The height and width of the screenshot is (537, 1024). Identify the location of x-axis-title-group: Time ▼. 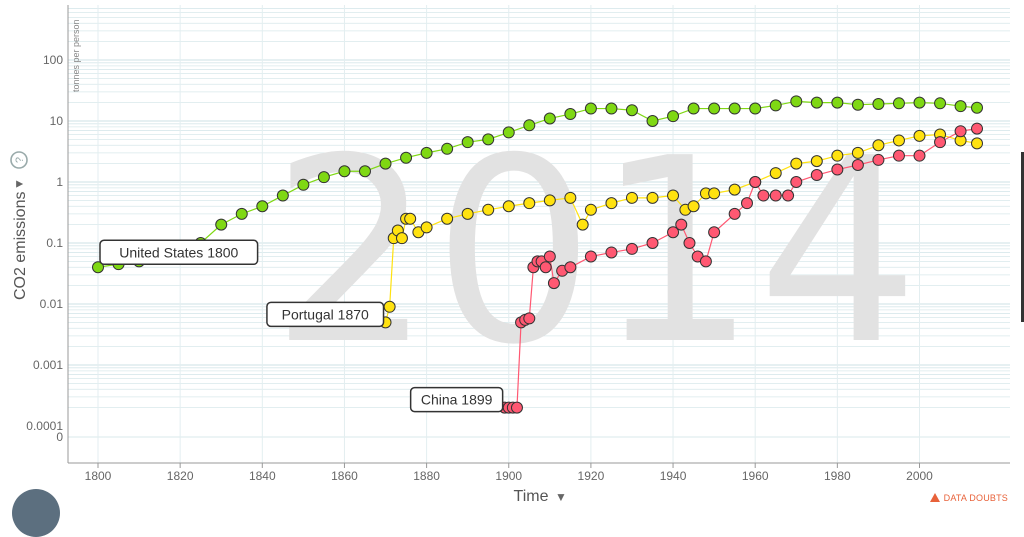
(540, 496).